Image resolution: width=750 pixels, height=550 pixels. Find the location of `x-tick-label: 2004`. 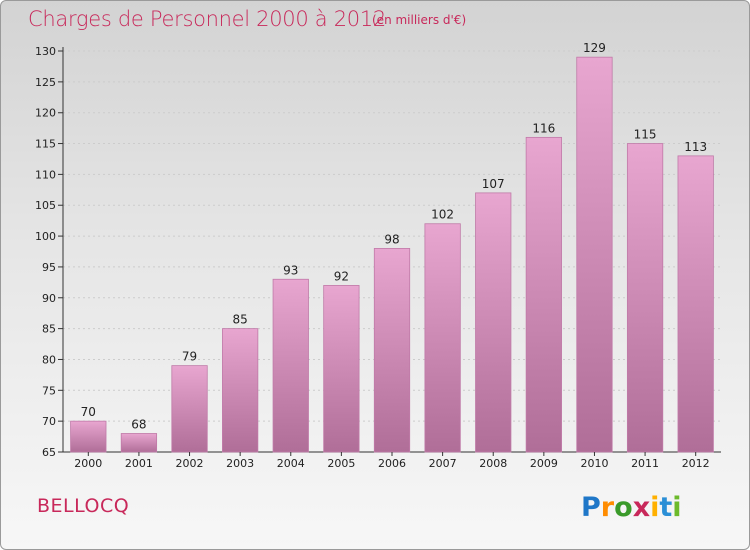

x-tick-label: 2004 is located at coordinates (291, 463).